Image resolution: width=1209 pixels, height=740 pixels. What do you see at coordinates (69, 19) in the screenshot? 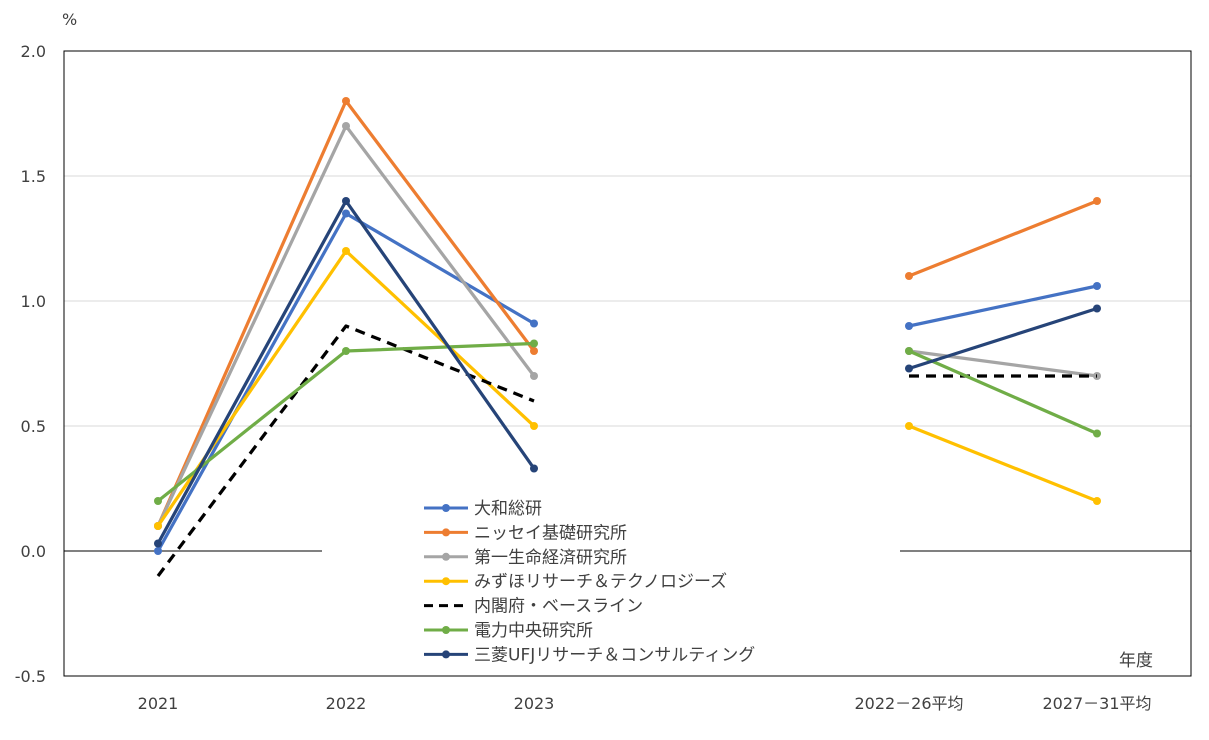
I see `y-axis-unit: %` at bounding box center [69, 19].